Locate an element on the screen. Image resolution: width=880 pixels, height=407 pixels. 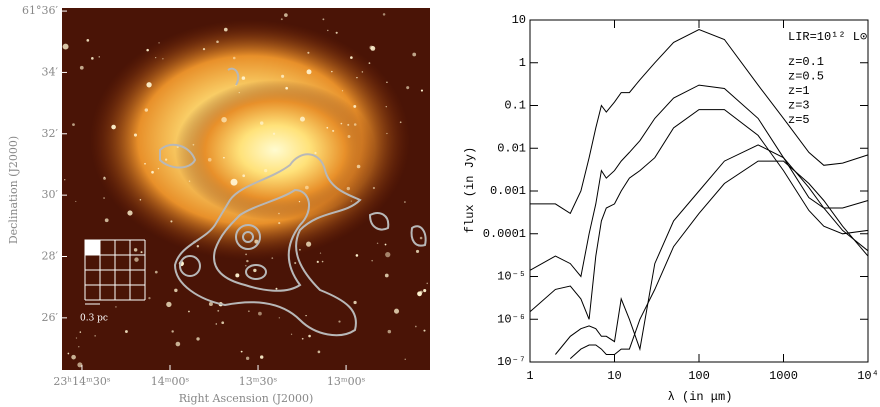
legend-entry: z=1 is located at coordinates (799, 91).